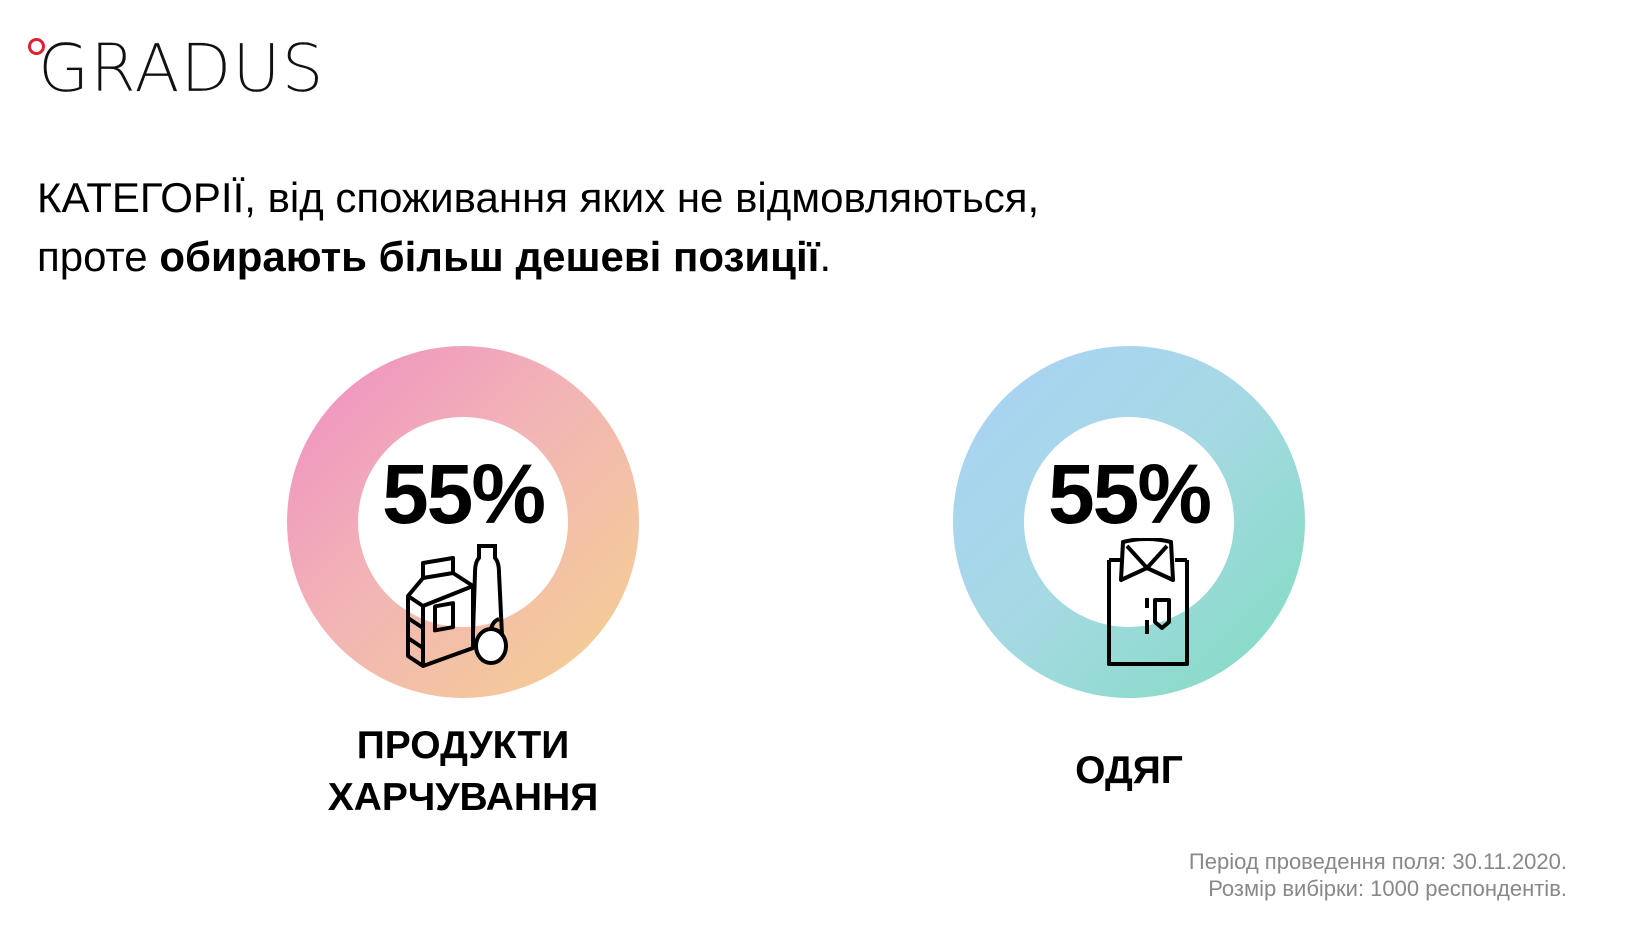 The height and width of the screenshot is (942, 1641). I want to click on gradus-logo: GRADUS, so click(174, 68).